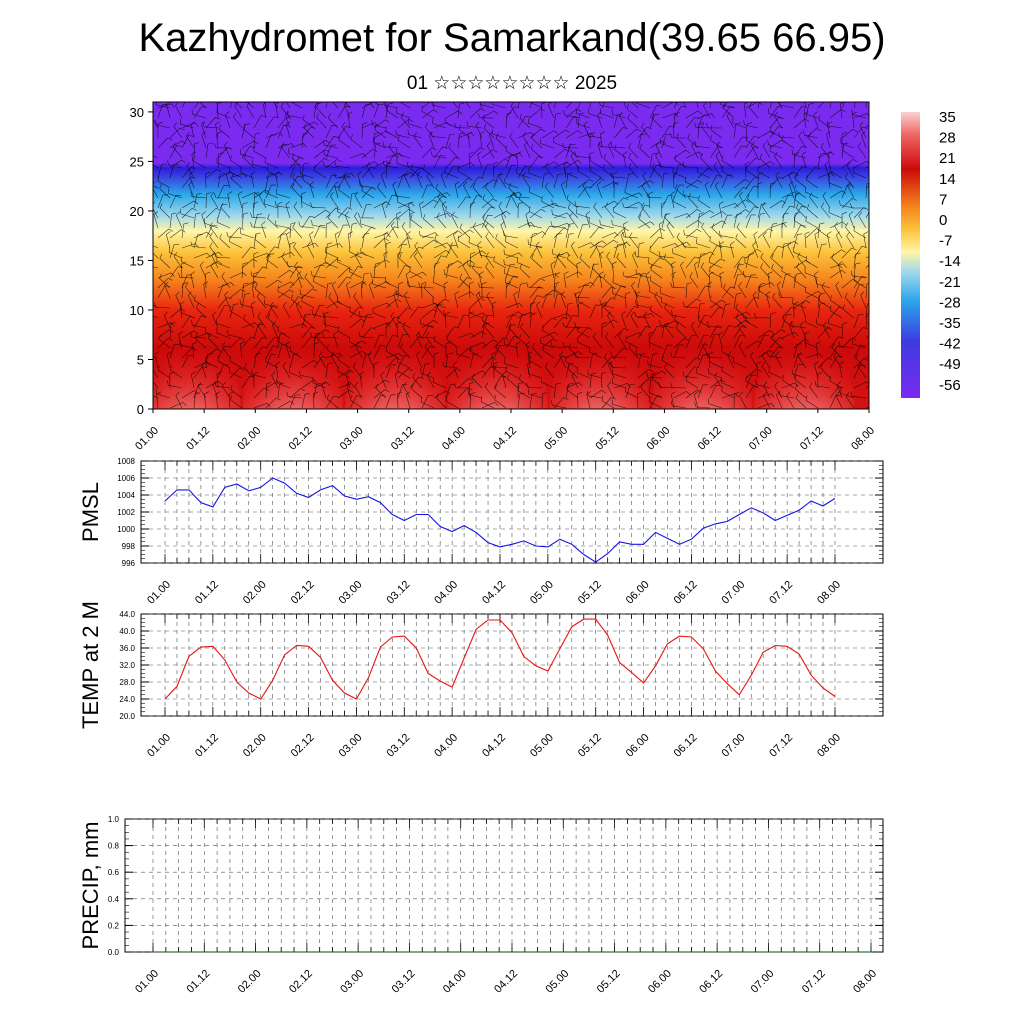 This screenshot has height=1024, width=1024. What do you see at coordinates (127, 682) in the screenshot?
I see `y-tick-label: 28.0` at bounding box center [127, 682].